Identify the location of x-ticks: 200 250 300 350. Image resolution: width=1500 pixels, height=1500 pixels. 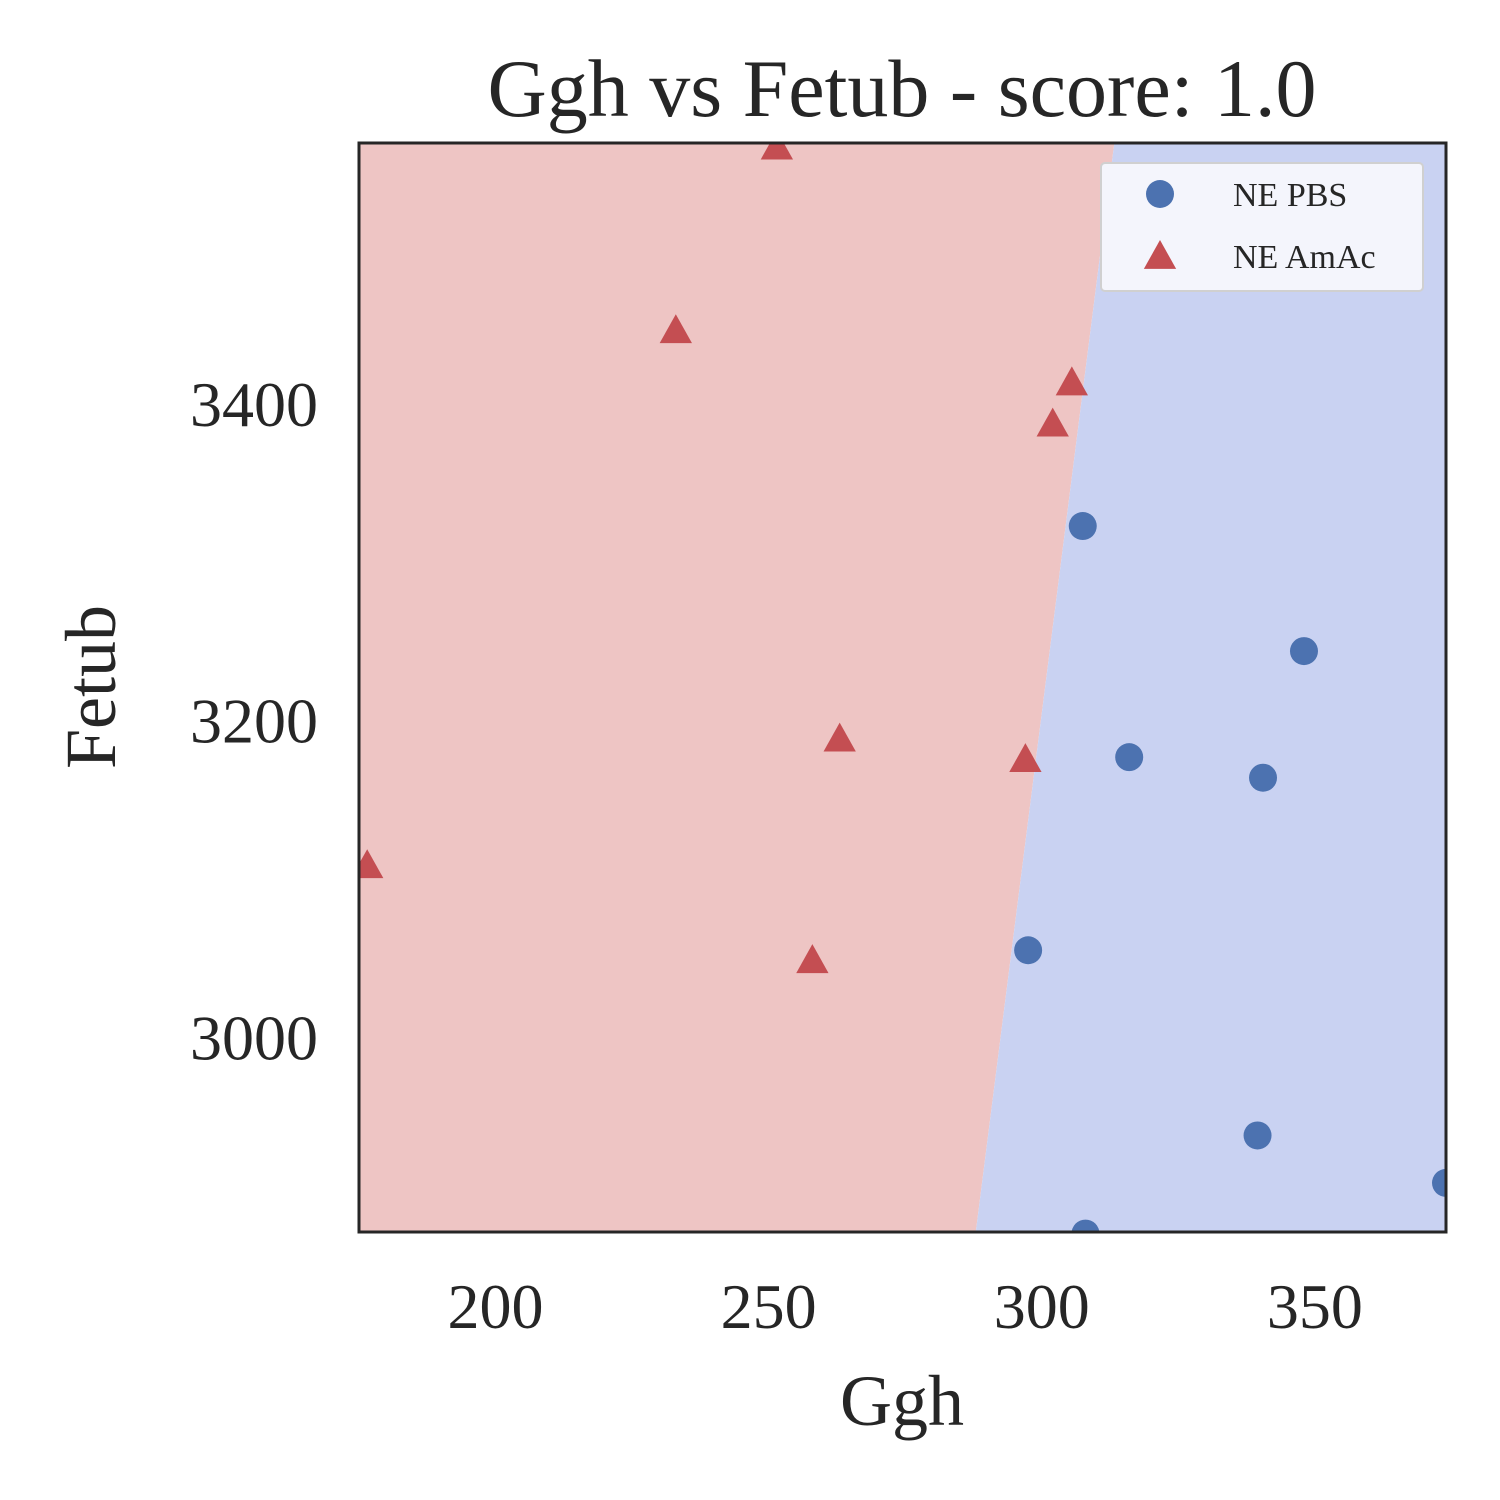
(905, 1306).